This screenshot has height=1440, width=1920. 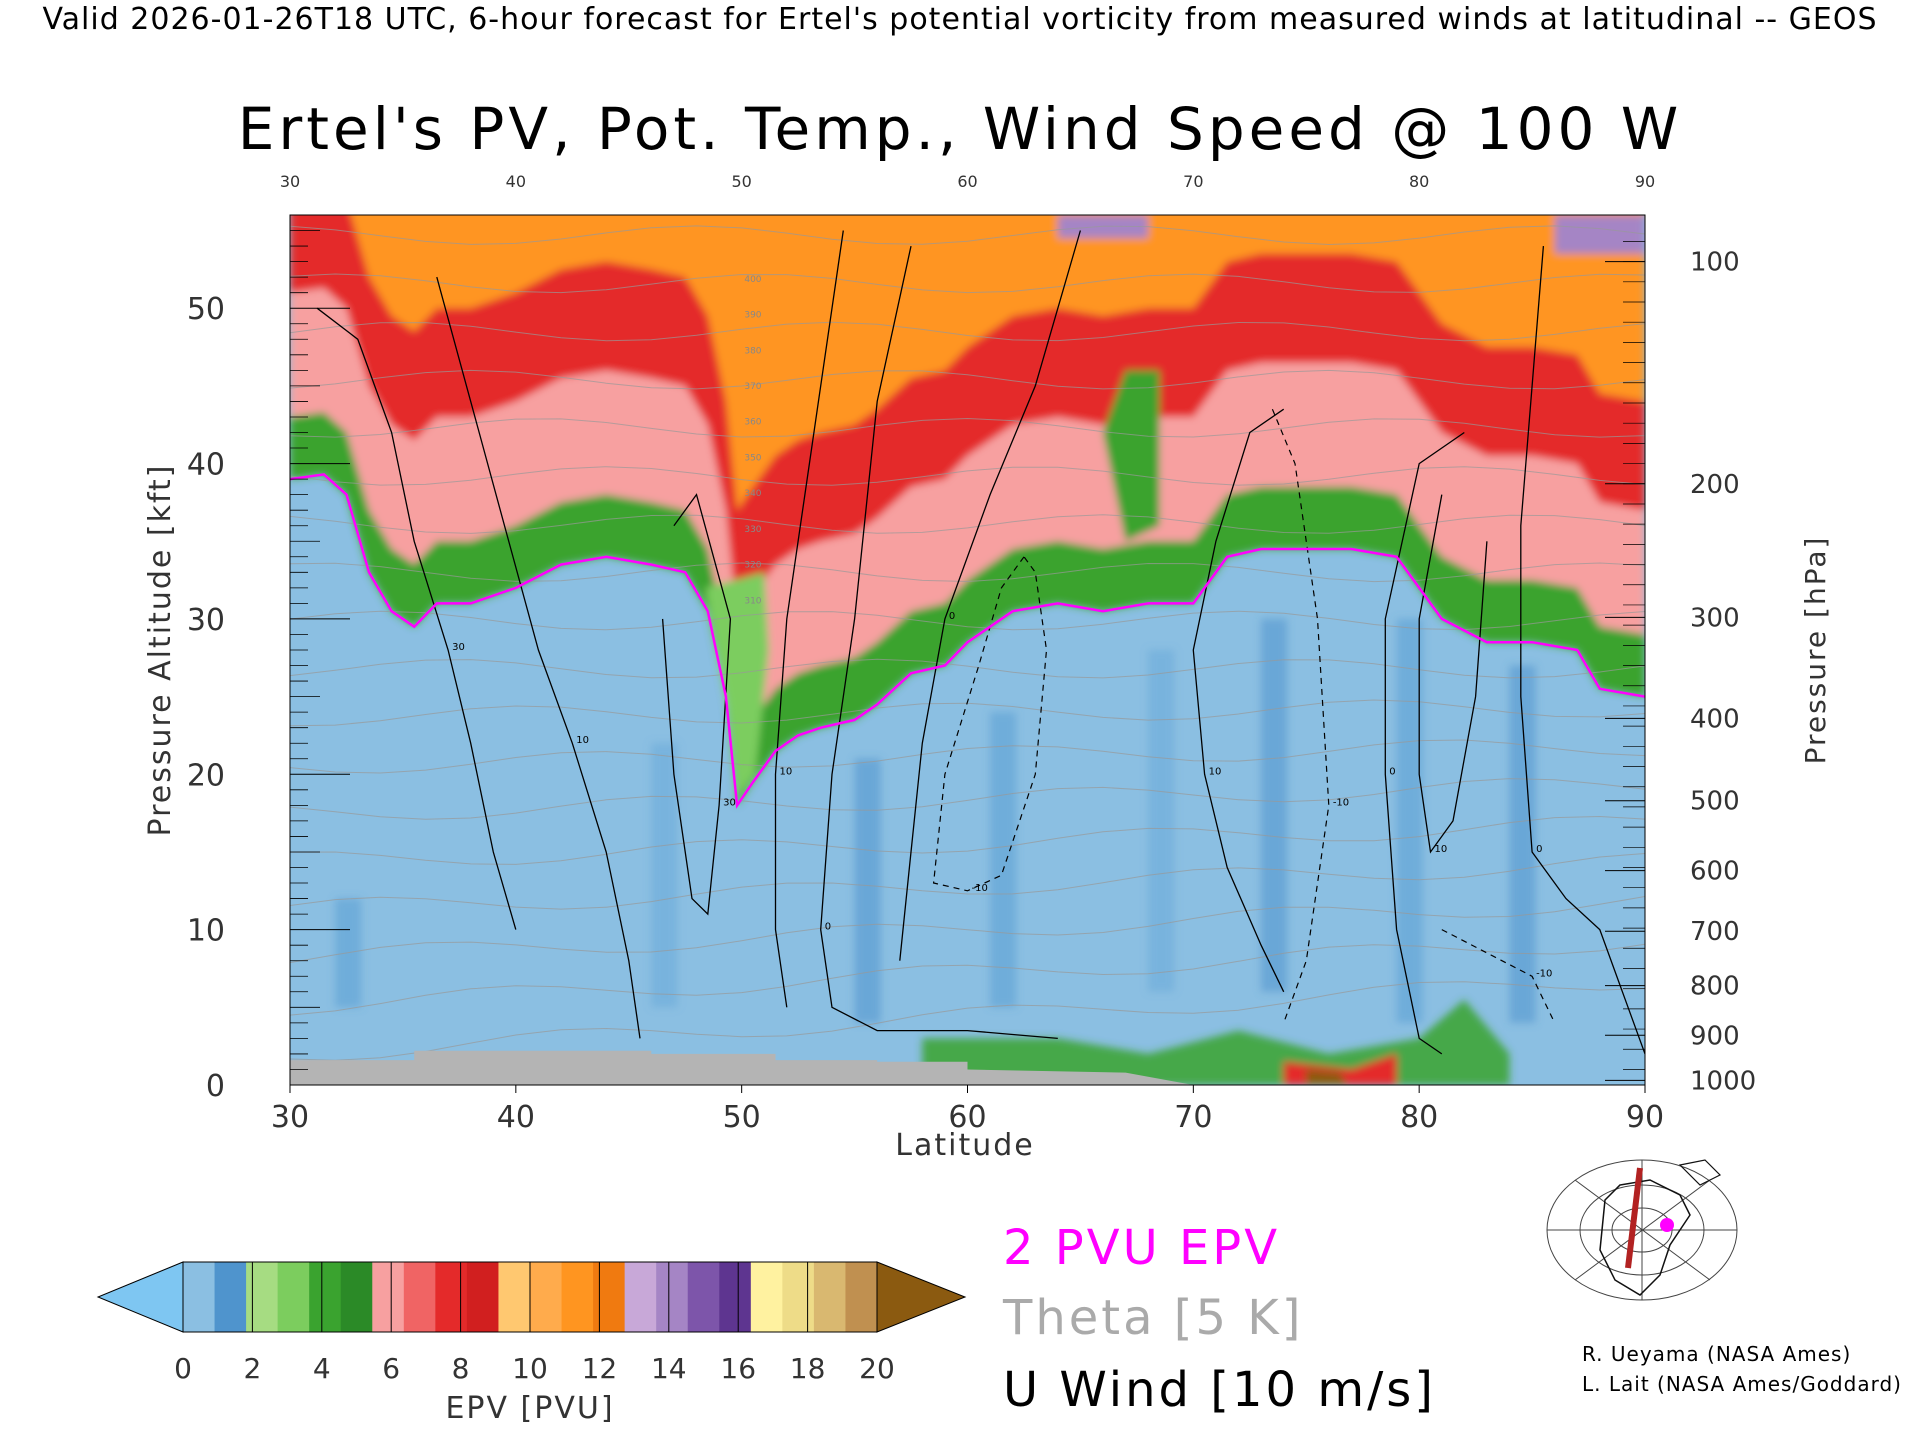 What do you see at coordinates (206, 465) in the screenshot?
I see `y-tick-label-40: 40` at bounding box center [206, 465].